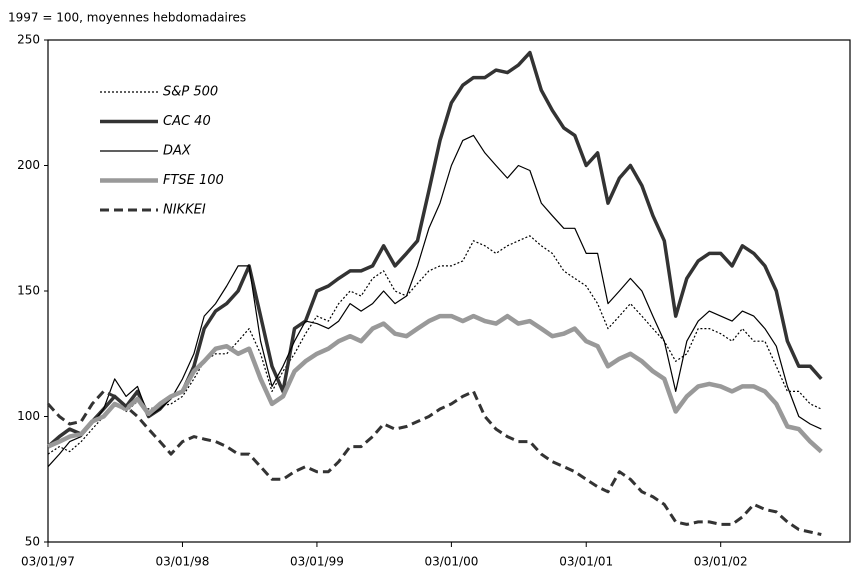 This screenshot has width=852, height=574. Describe the element at coordinates (28, 291) in the screenshot. I see `y-tick-label: 150` at that location.